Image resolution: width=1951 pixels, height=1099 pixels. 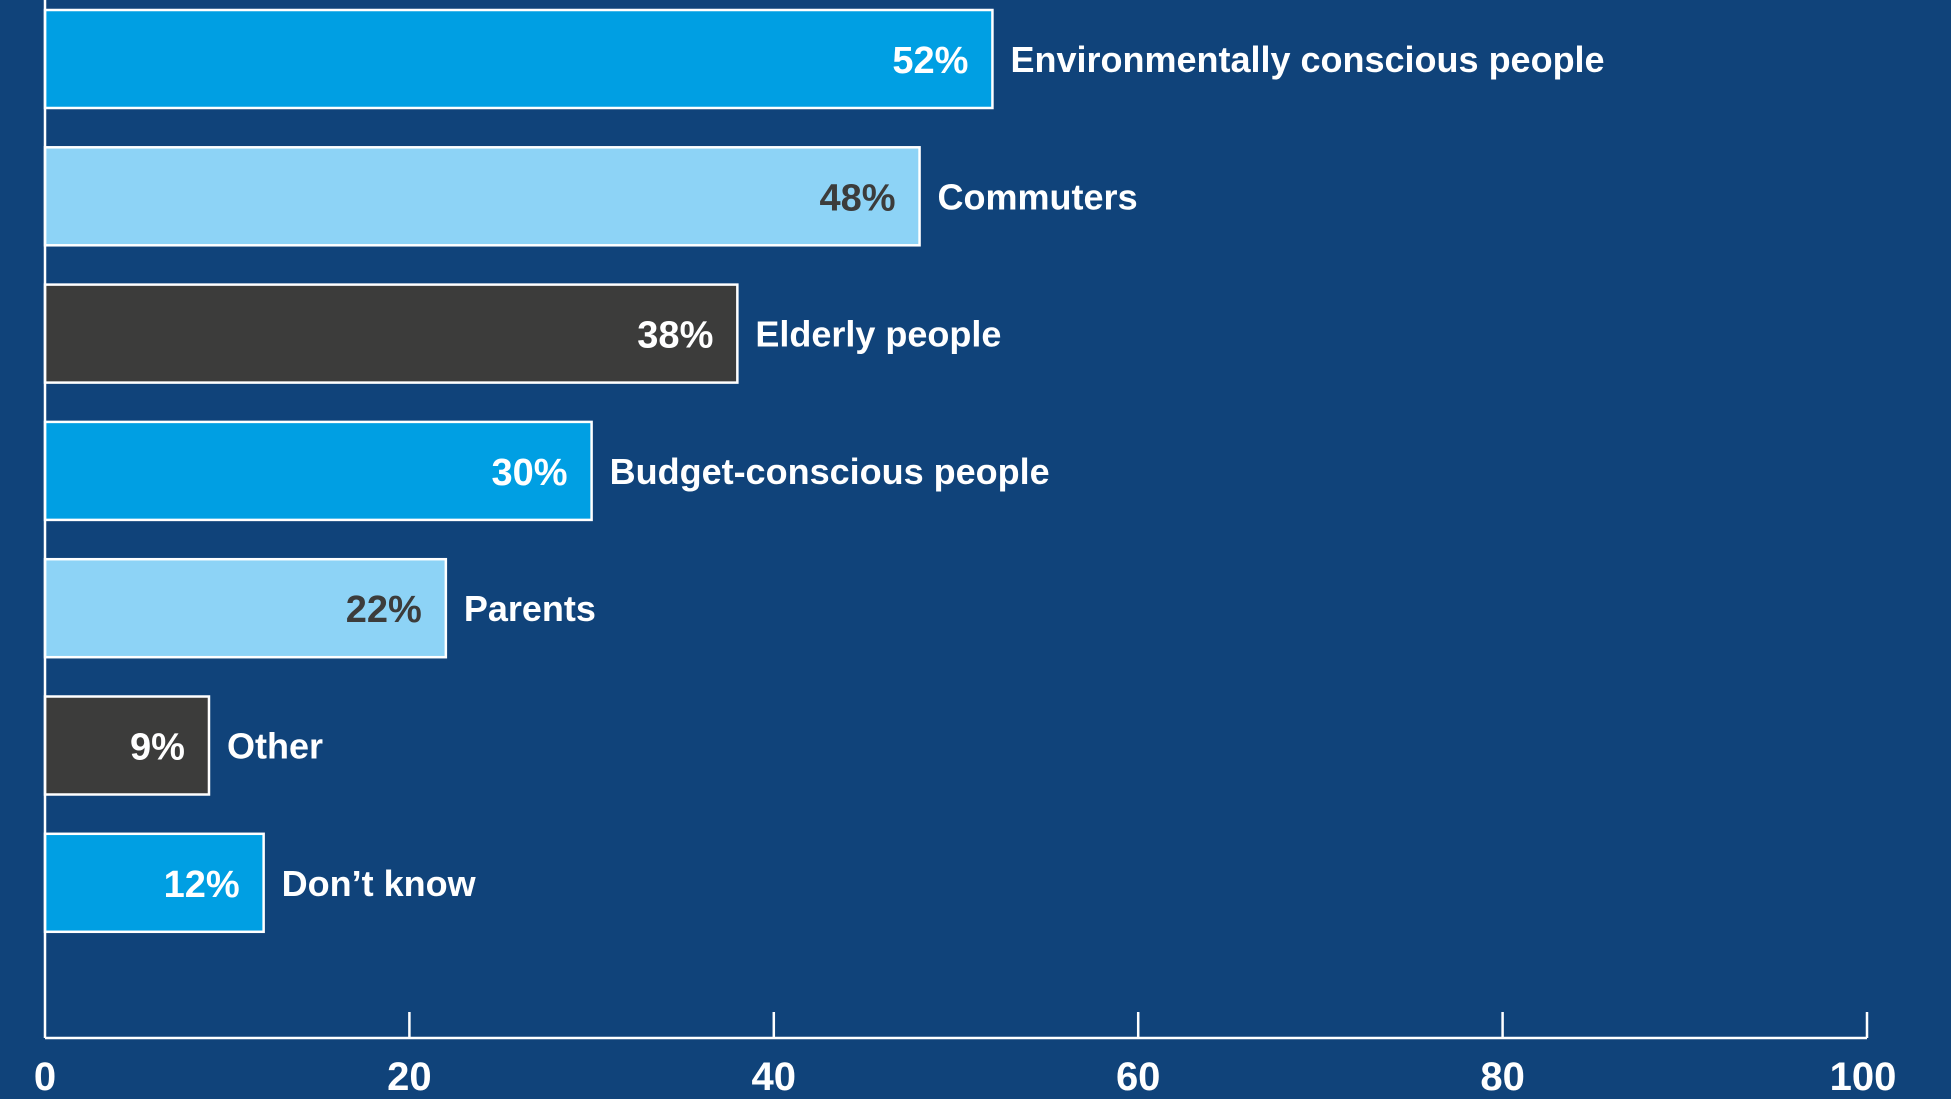 What do you see at coordinates (530, 473) in the screenshot?
I see `bar-value-label-3: 30%` at bounding box center [530, 473].